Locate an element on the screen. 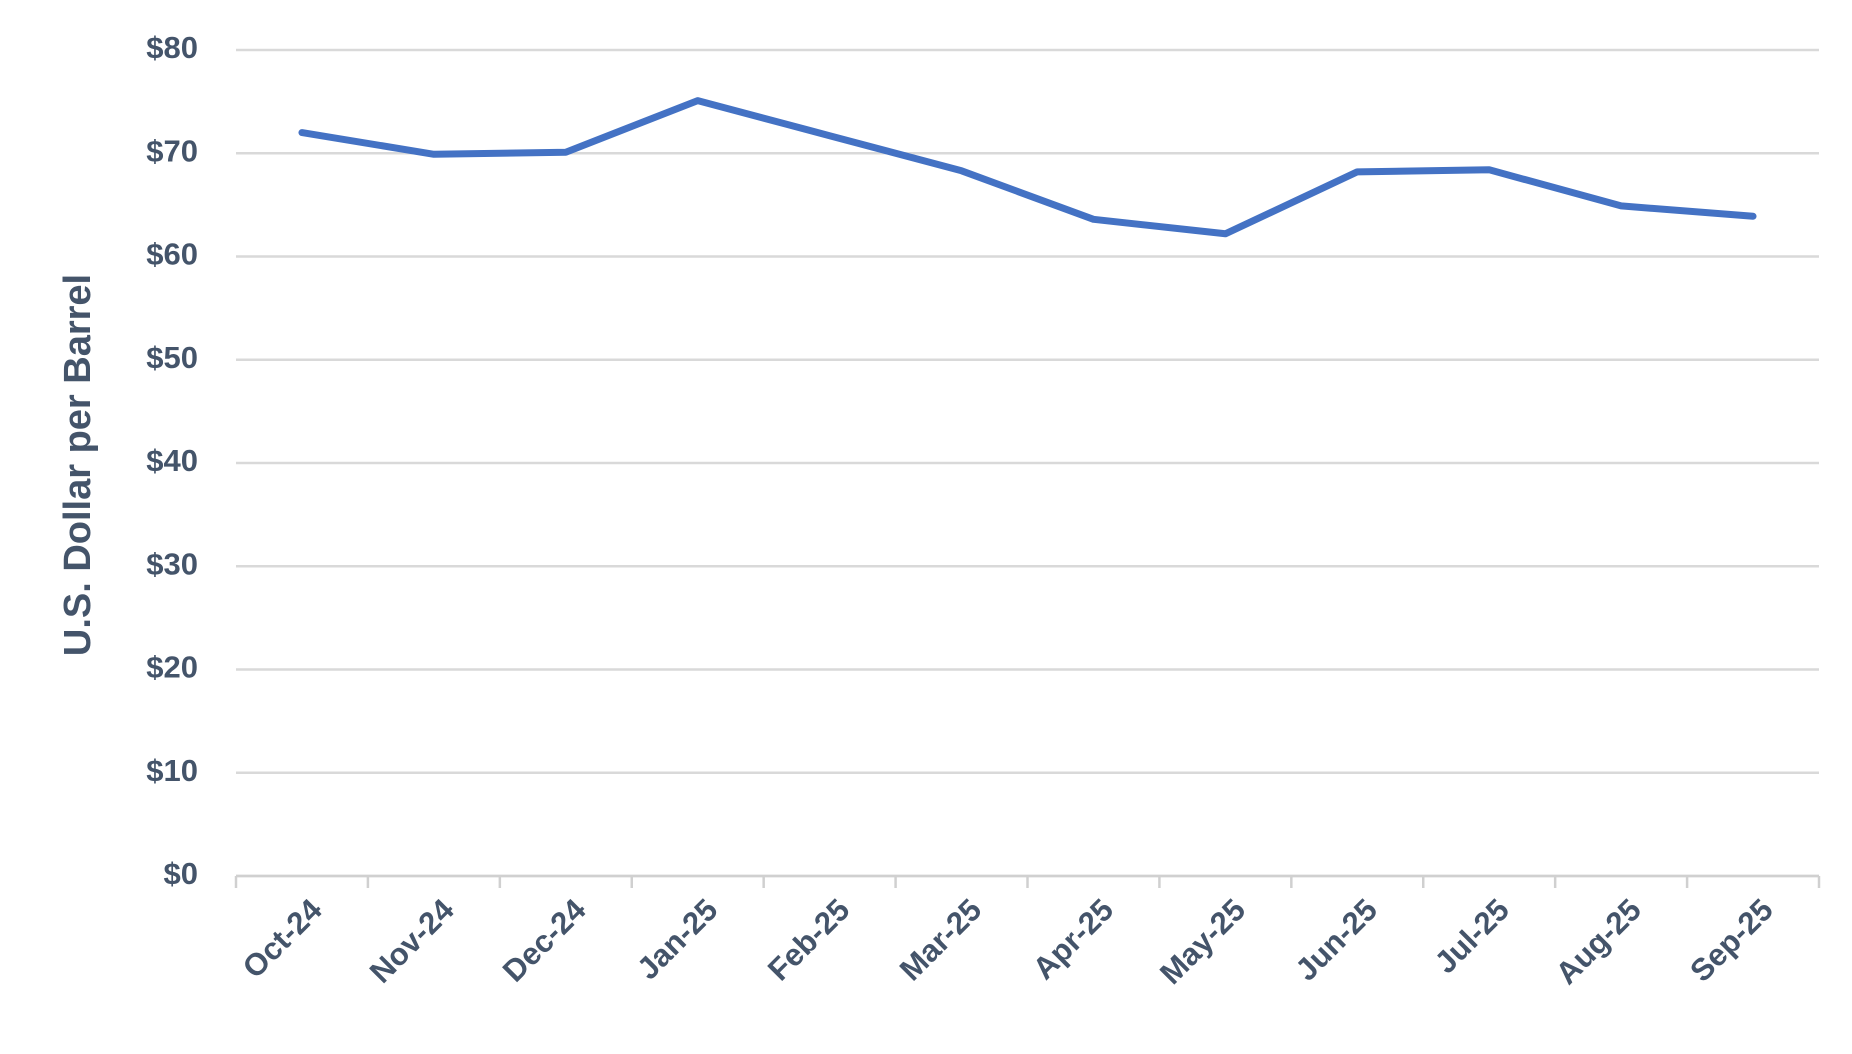 This screenshot has width=1852, height=1054. x-tick-label: Jun-25 is located at coordinates (1336, 939).